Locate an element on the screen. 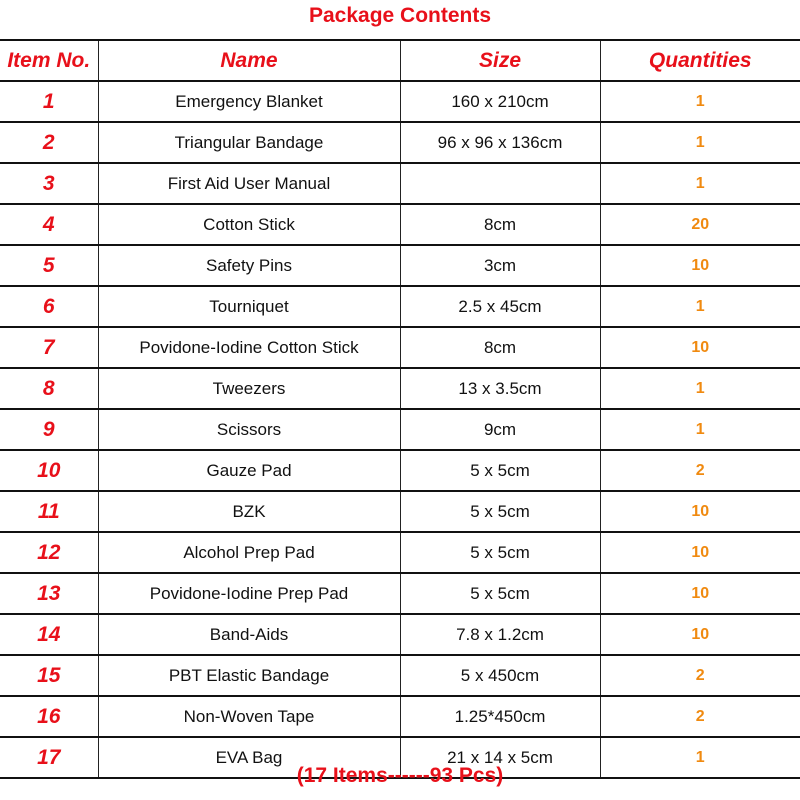 Image resolution: width=800 pixels, height=800 pixels. item-number: 16 is located at coordinates (49, 716).